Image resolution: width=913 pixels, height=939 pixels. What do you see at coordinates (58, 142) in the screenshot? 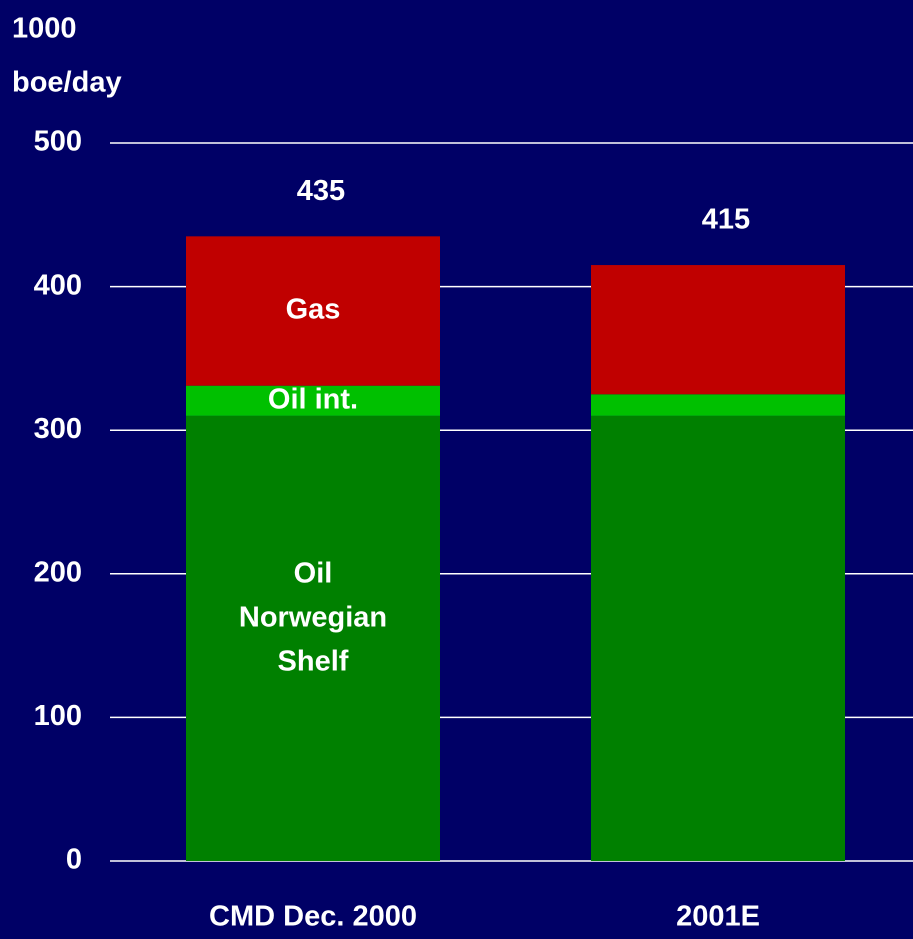
I see `y-tick-label: 500` at bounding box center [58, 142].